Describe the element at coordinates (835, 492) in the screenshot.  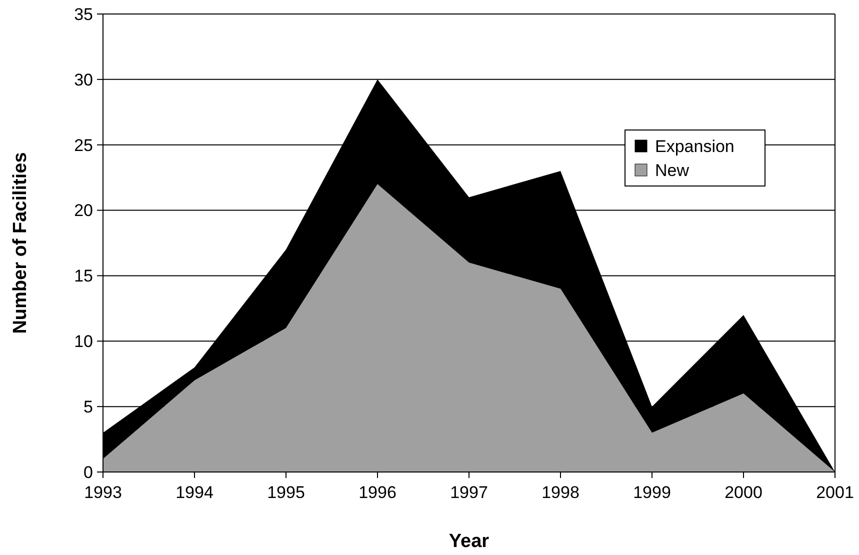
I see `x-tick-label: 2001` at that location.